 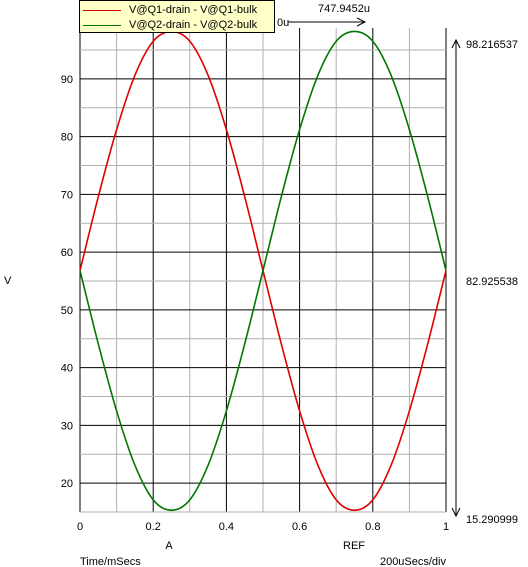 I want to click on x-tick-label: 0.8, so click(x=372, y=527).